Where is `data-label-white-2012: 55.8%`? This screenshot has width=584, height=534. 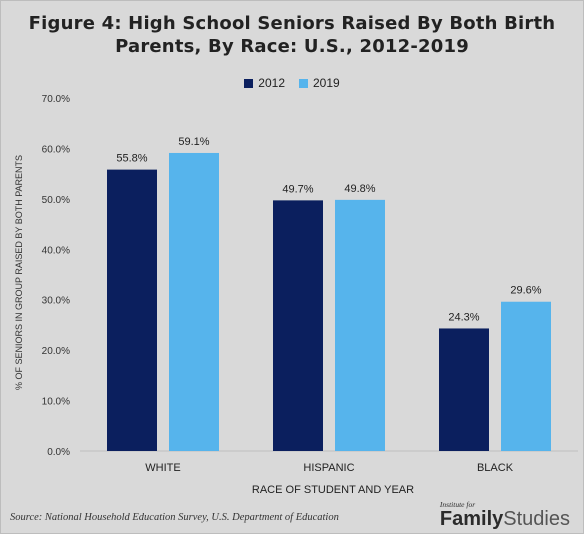
data-label-white-2012: 55.8% is located at coordinates (131, 159).